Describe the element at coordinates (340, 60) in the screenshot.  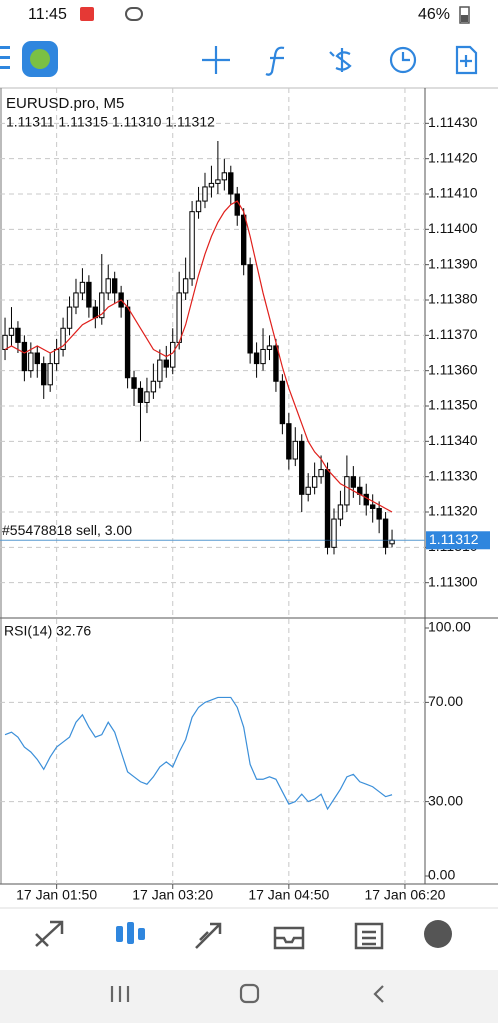
I see `trade-icon` at that location.